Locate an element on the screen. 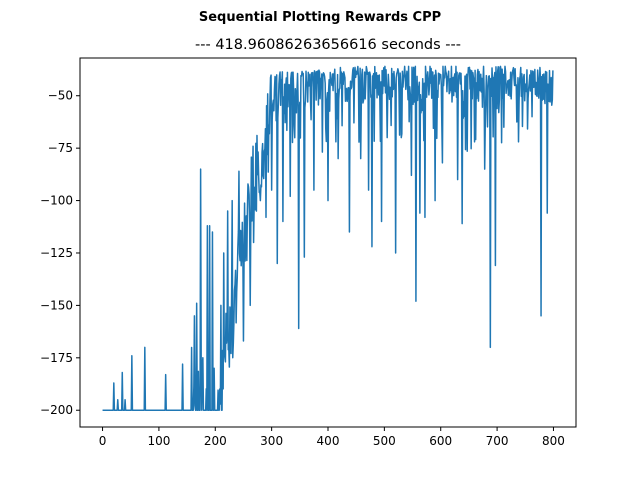 The height and width of the screenshot is (480, 640). x-tick-label: 400 is located at coordinates (328, 441).